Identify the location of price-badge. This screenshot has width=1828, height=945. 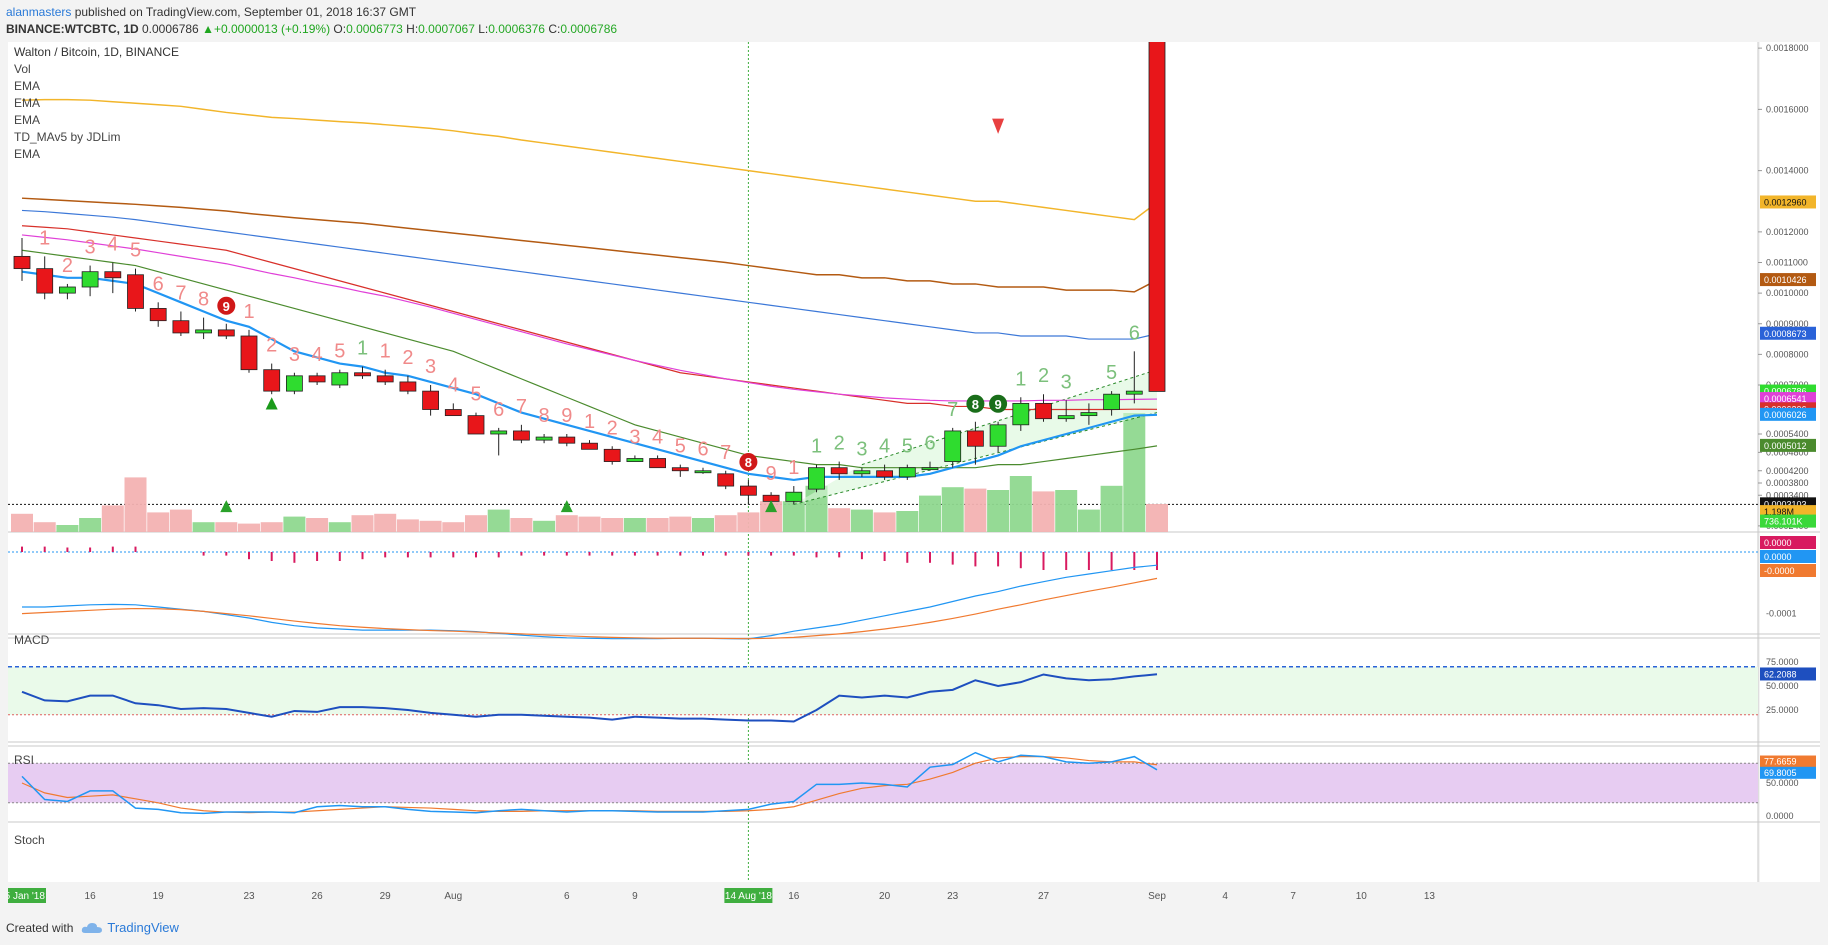
(1788, 399).